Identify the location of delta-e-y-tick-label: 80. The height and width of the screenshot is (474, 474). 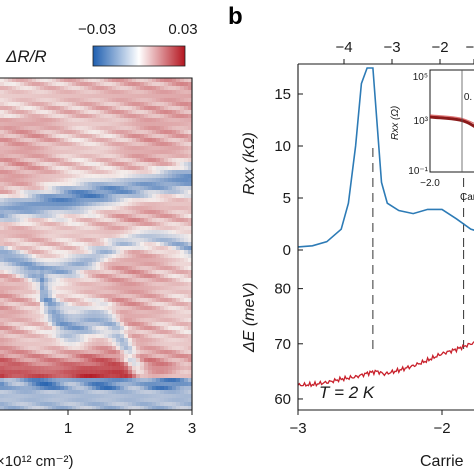
(282, 289).